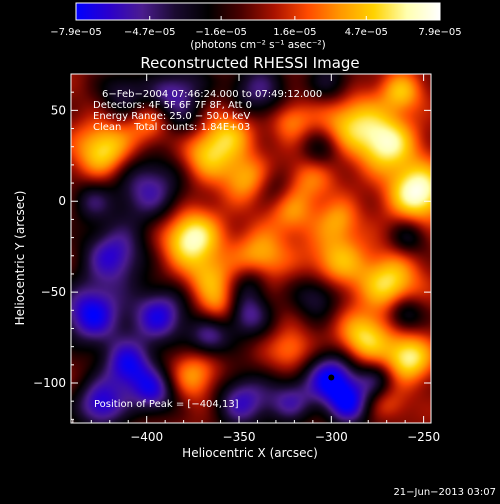  I want to click on chart-title: Reconstructed RHESSI Image, so click(249, 63).